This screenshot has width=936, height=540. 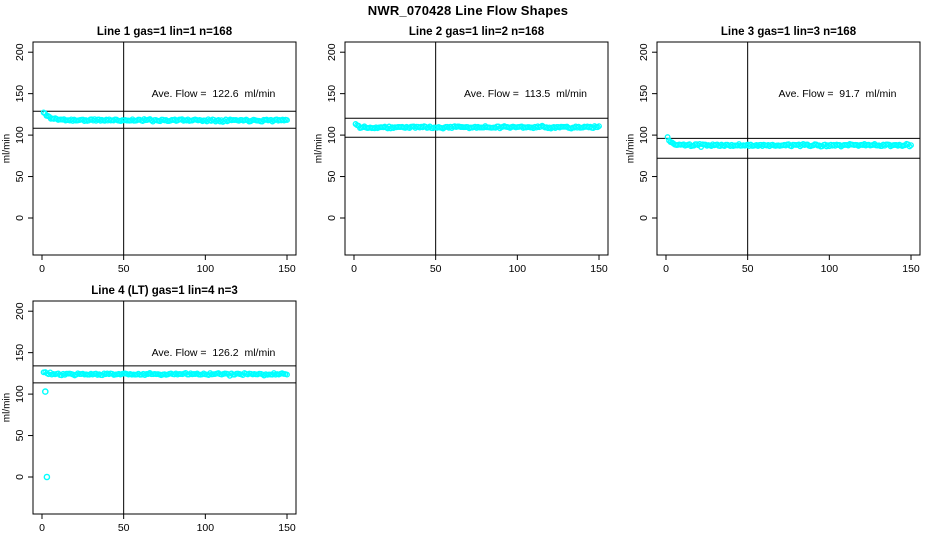 I want to click on chart-main-title: NWR_070428 Line Flow Shapes, so click(x=468, y=10).